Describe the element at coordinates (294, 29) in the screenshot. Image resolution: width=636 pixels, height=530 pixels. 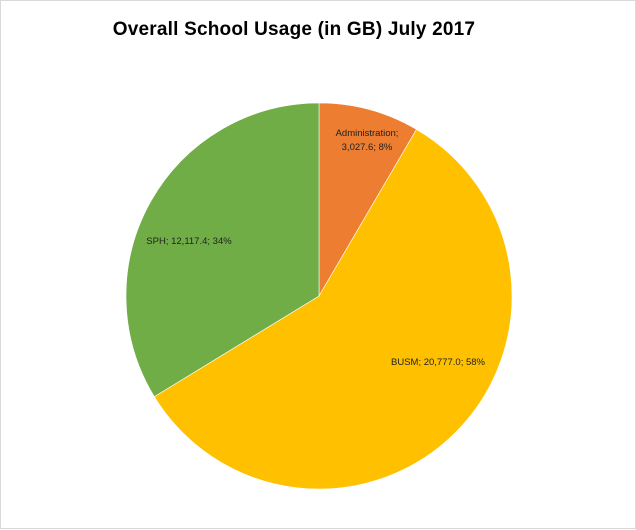
I see `chart-title: Overall School Usage (in GB) July 2017` at that location.